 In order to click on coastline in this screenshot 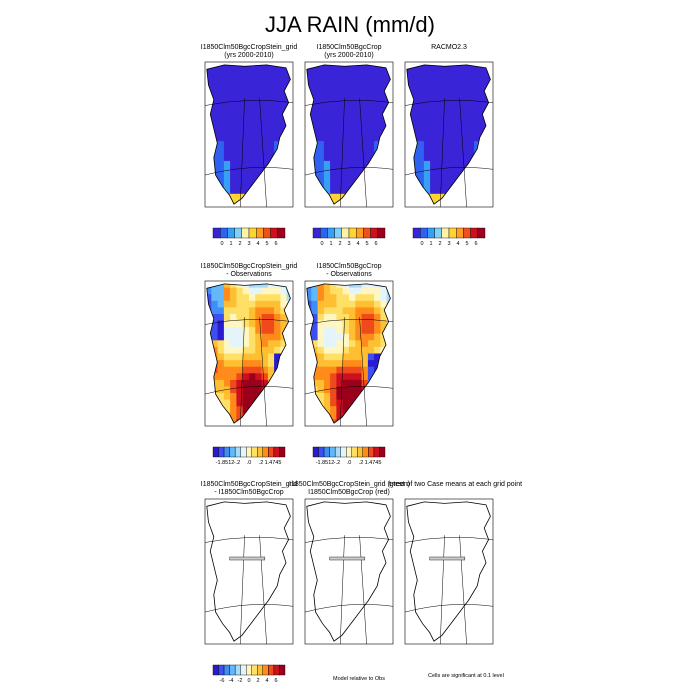, I will do `click(248, 134)`.